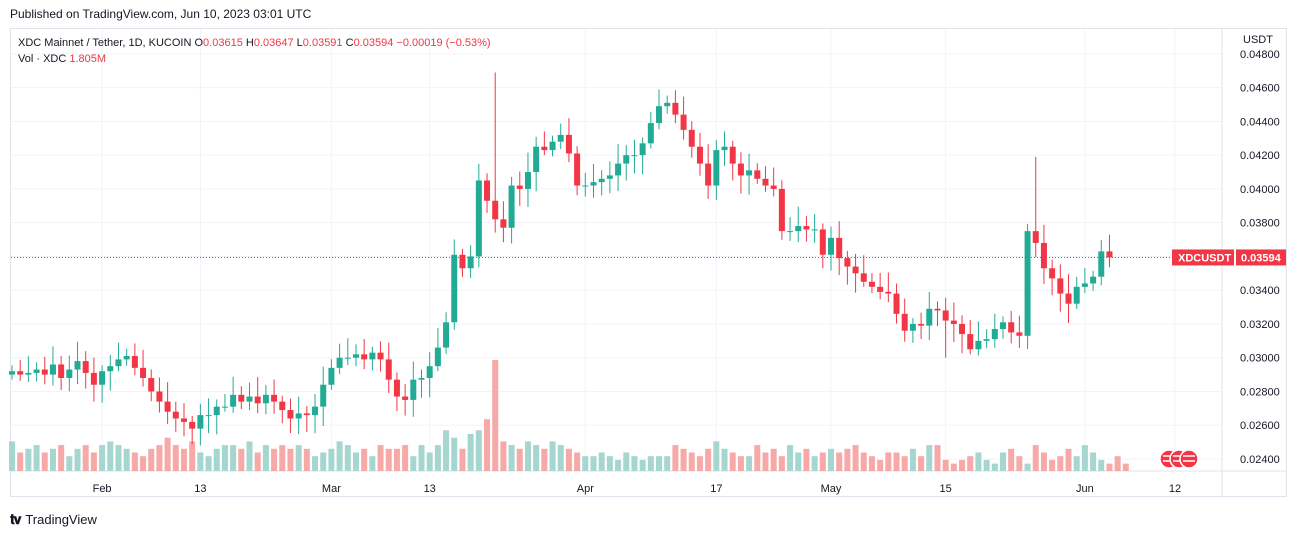 This screenshot has width=1303, height=536. Describe the element at coordinates (1260, 392) in the screenshot. I see `y-tick-label: 0.02800` at that location.